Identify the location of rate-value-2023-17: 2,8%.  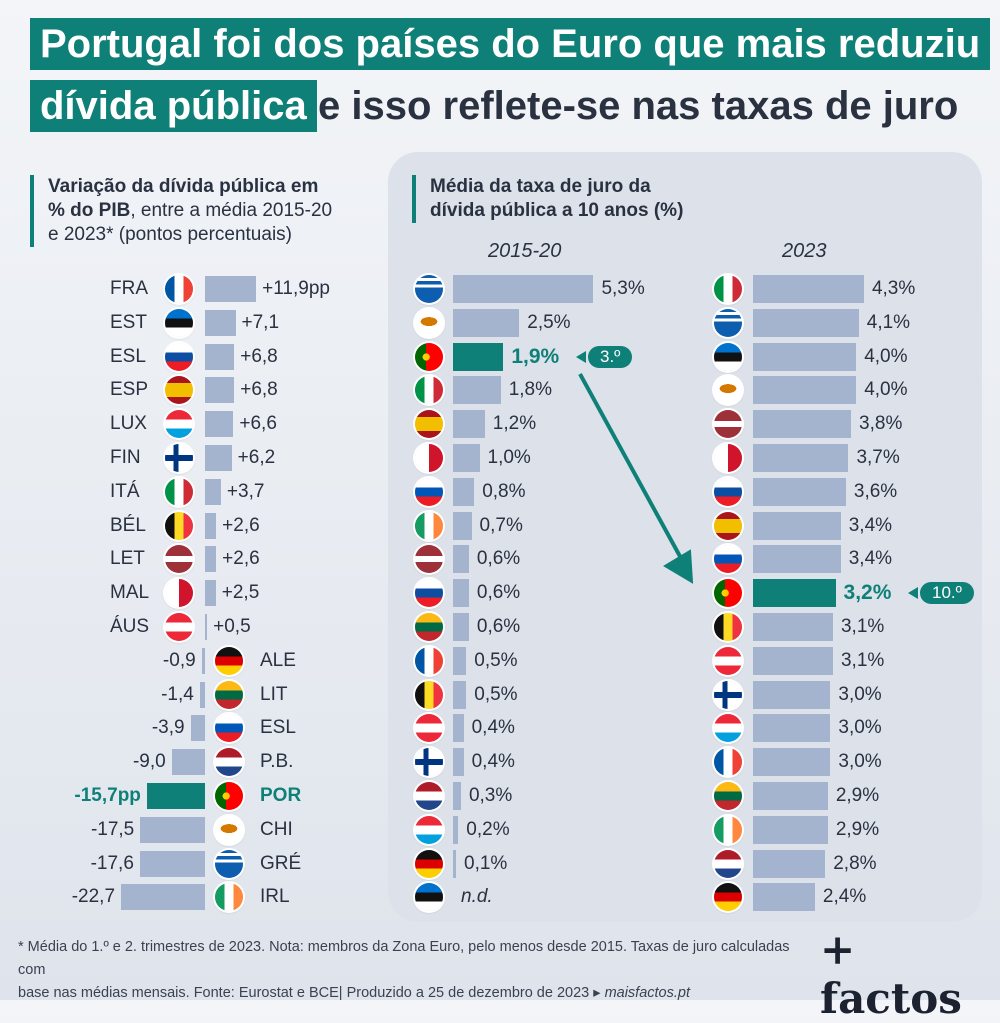
(855, 863).